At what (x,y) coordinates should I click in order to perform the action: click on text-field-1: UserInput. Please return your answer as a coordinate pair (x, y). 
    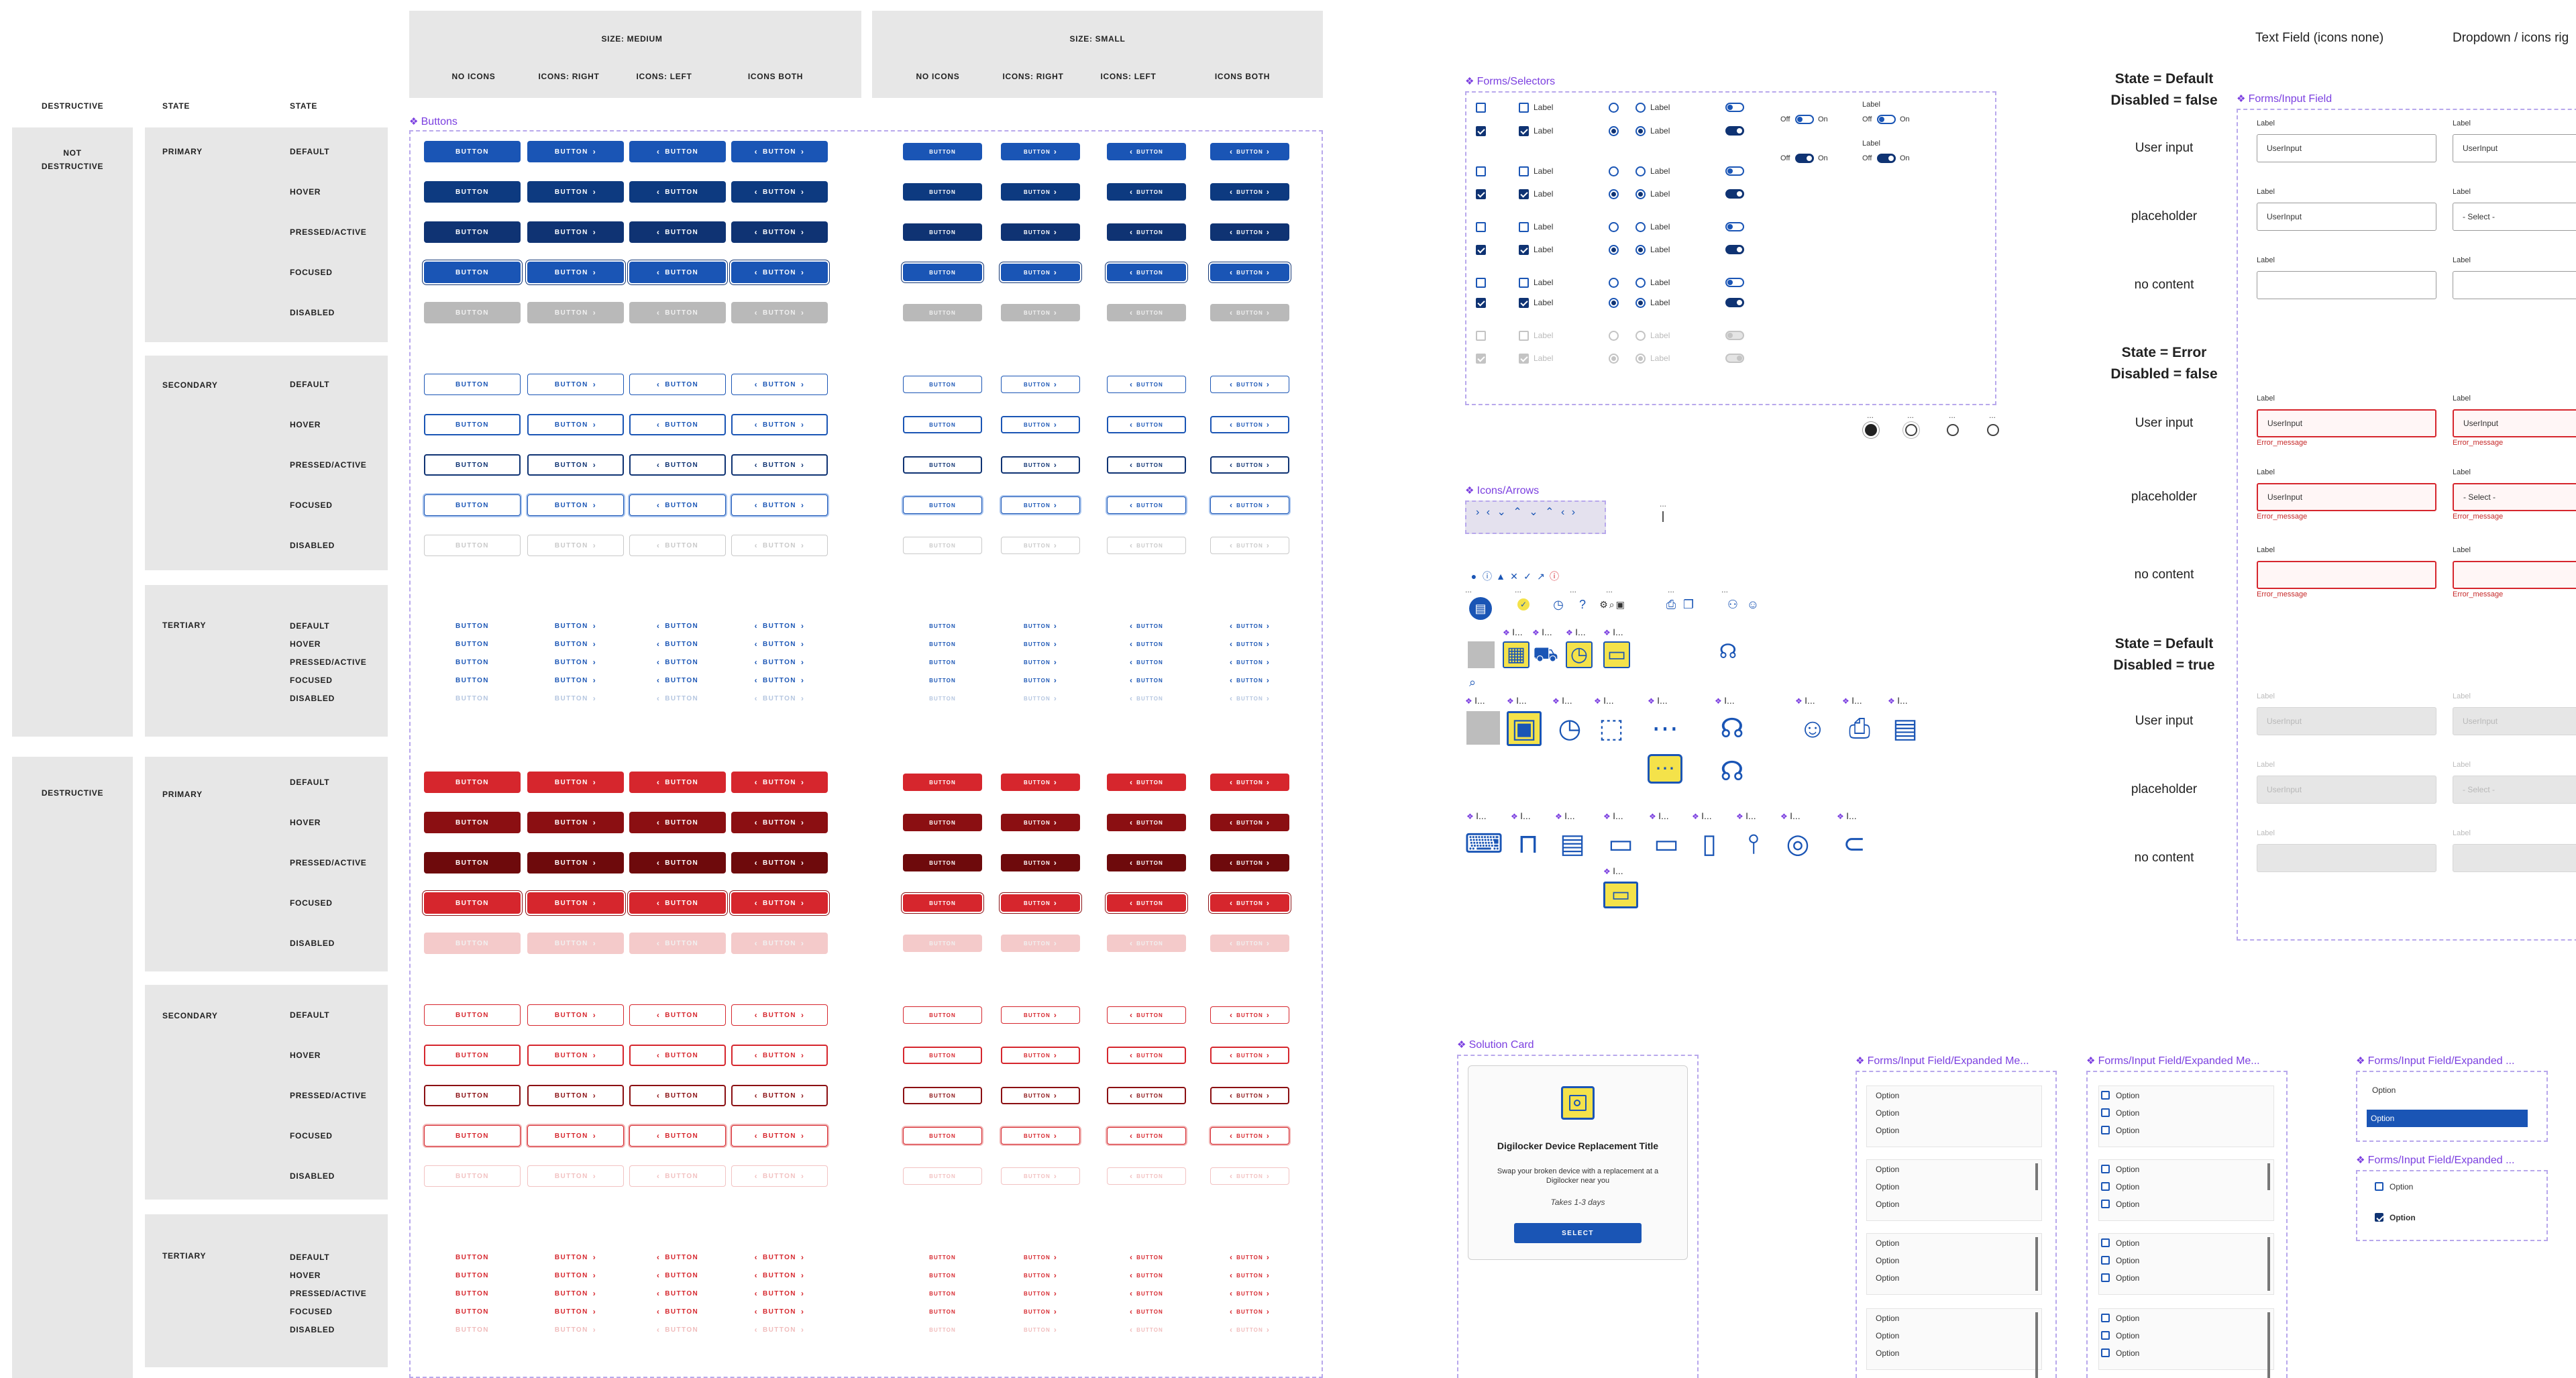
    Looking at the image, I should click on (2346, 217).